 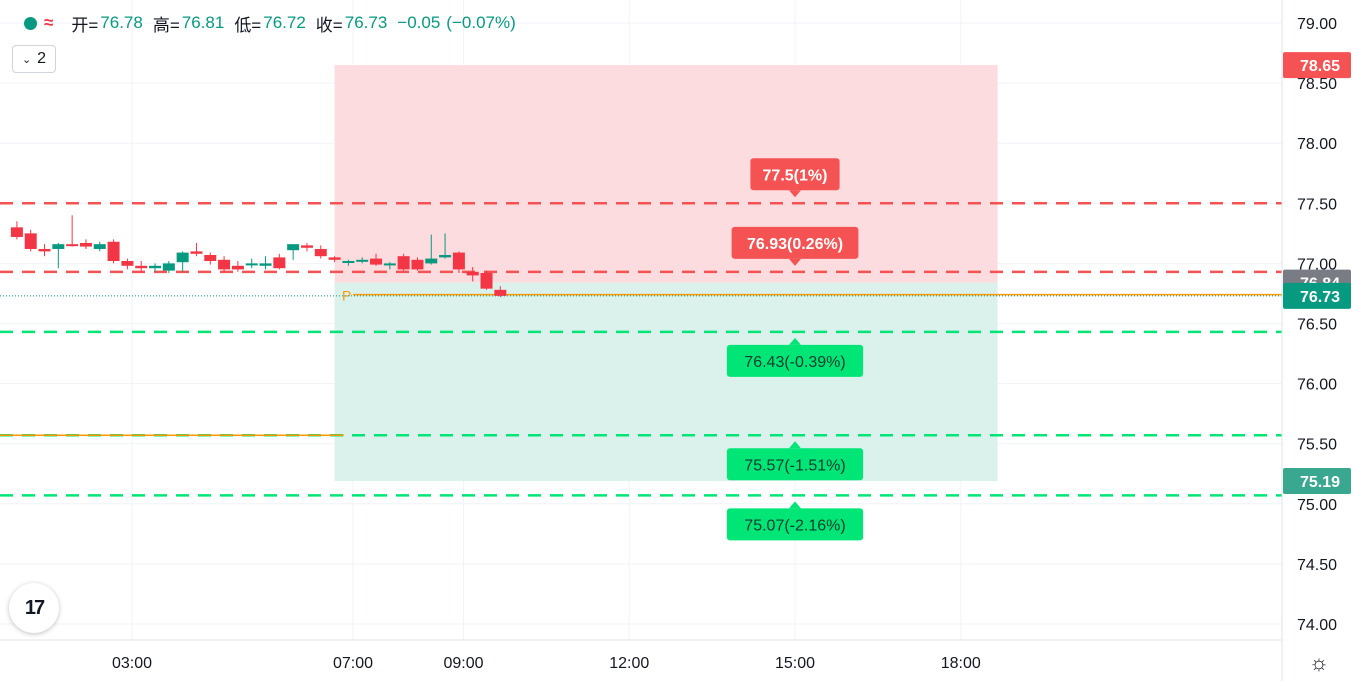 What do you see at coordinates (463, 663) in the screenshot?
I see `x-tick-label: 09:00` at bounding box center [463, 663].